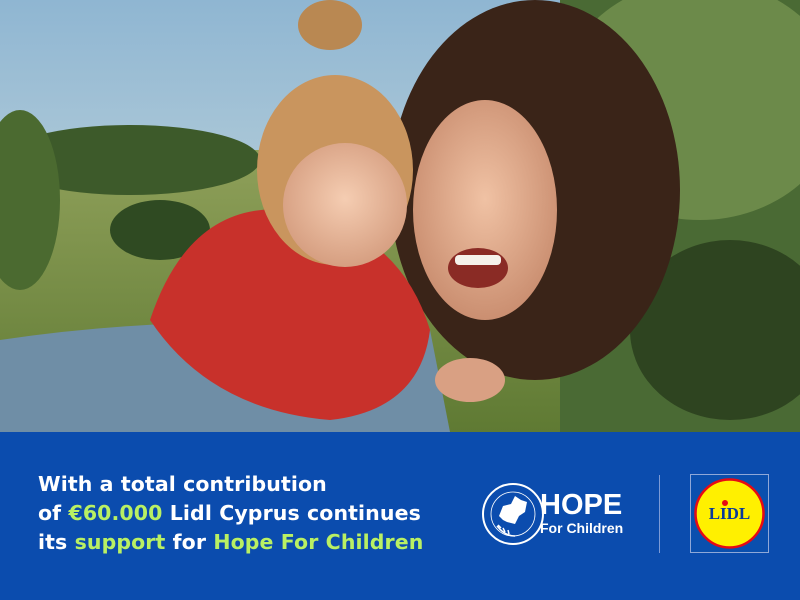 This screenshot has height=600, width=800. I want to click on org-highlight: Hope For Children, so click(318, 542).